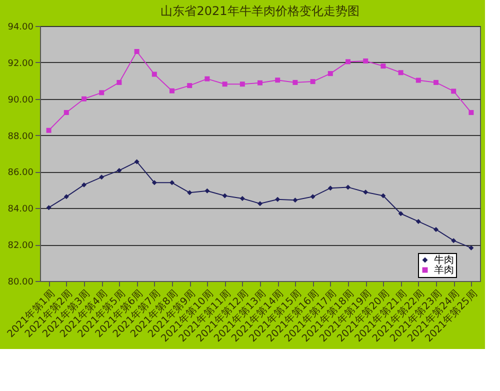 This screenshot has width=500, height=391. What do you see at coordinates (21, 209) in the screenshot?
I see `y-tick-label: 84.00` at bounding box center [21, 209].